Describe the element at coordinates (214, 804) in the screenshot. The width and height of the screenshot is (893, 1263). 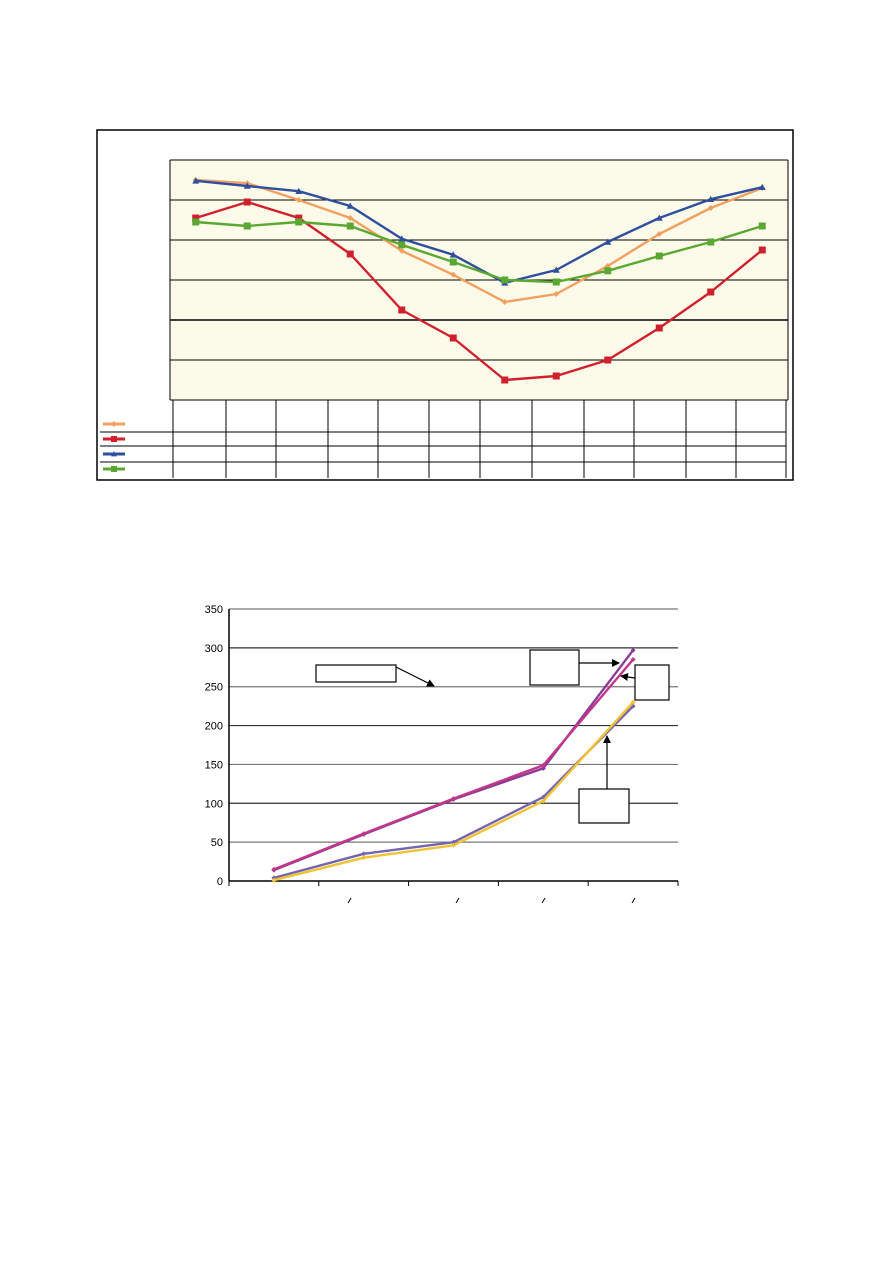
I see `chart2-y-tick-label: 100` at that location.